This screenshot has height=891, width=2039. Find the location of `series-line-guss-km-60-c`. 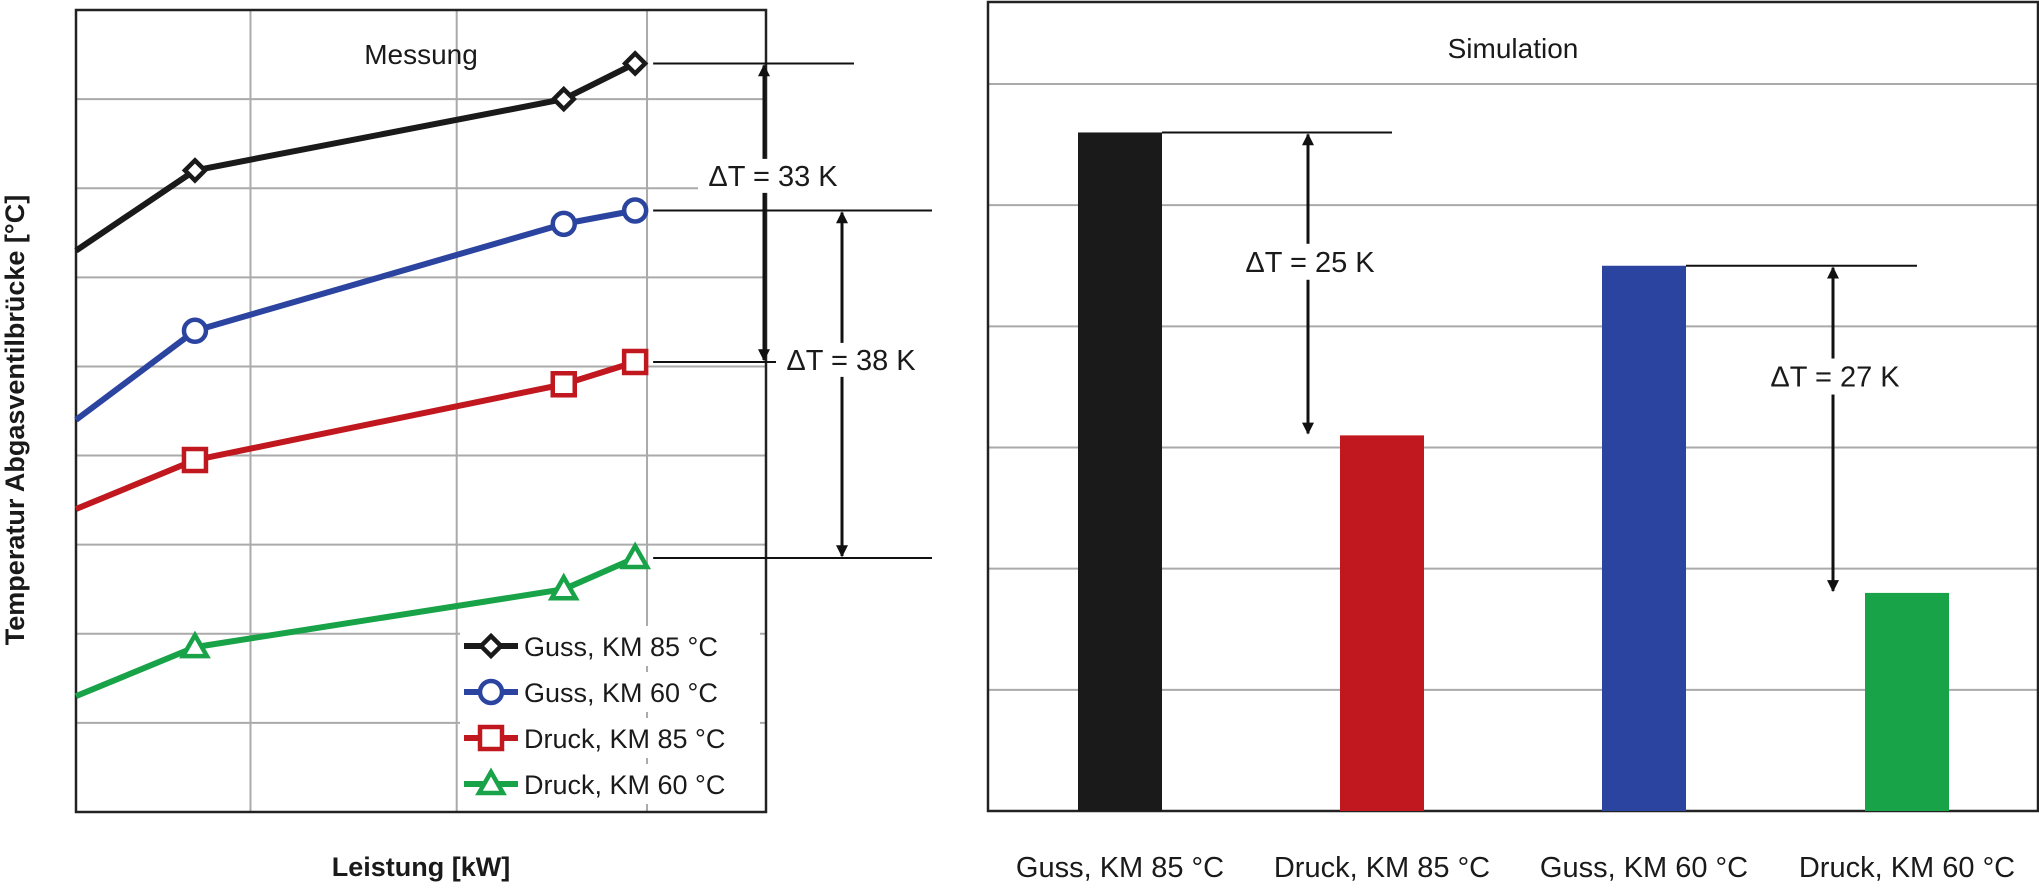

series-line-guss-km-60-c is located at coordinates (355, 315).